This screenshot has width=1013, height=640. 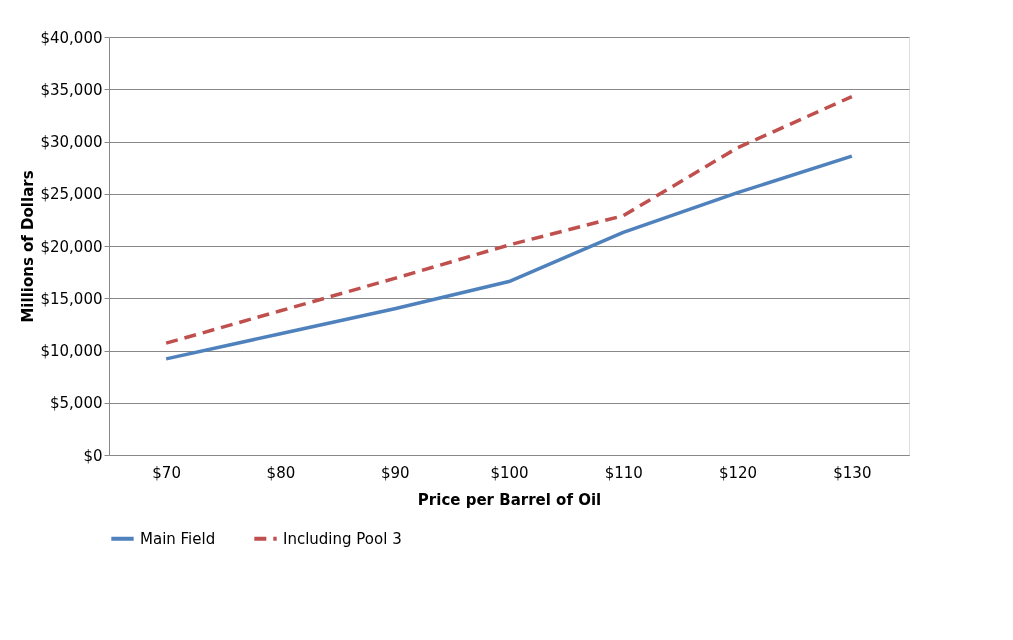 I want to click on y-tick-label: $5,000, so click(x=76, y=403).